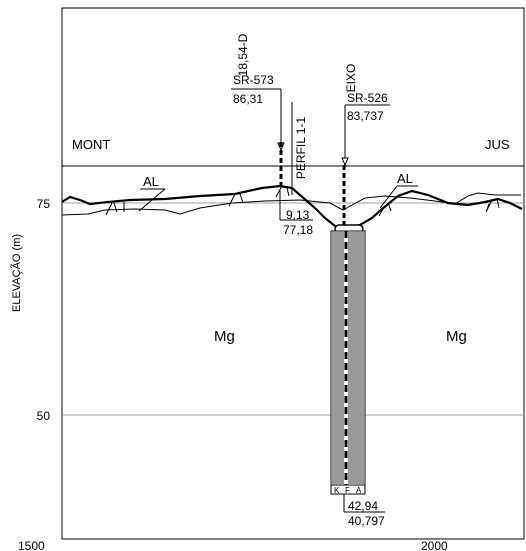  I want to click on upstream-label: MONT, so click(91, 144).